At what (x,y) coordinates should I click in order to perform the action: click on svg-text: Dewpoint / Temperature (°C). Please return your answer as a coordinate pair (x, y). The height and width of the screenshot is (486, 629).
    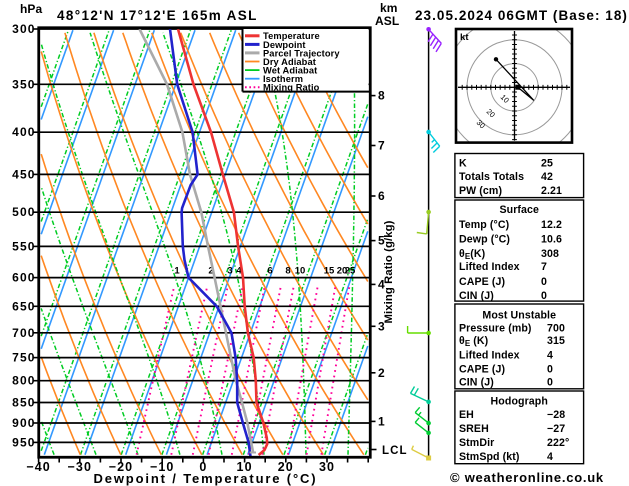
    Looking at the image, I should click on (206, 478).